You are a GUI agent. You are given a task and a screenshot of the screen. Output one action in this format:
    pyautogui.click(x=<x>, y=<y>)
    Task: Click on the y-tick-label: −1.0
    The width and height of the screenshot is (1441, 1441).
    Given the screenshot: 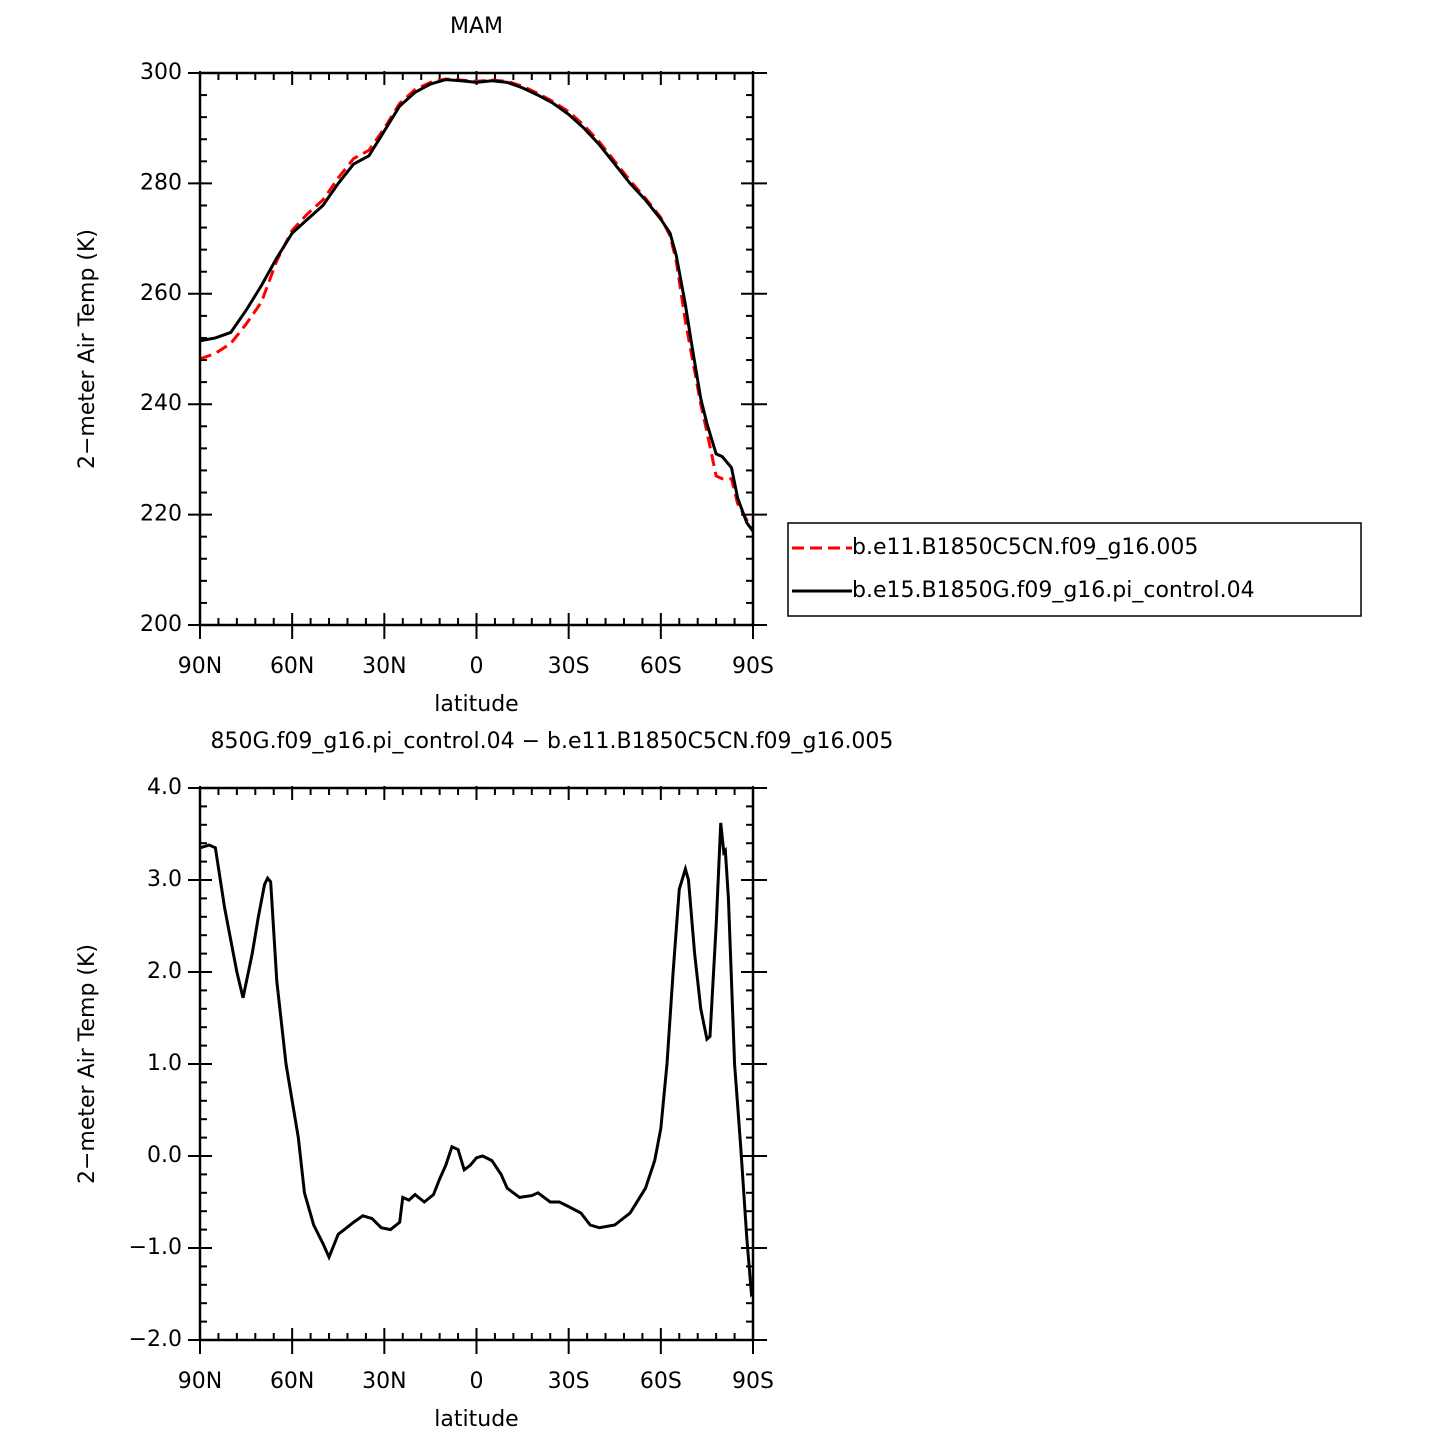 What is the action you would take?
    pyautogui.click(x=155, y=1247)
    